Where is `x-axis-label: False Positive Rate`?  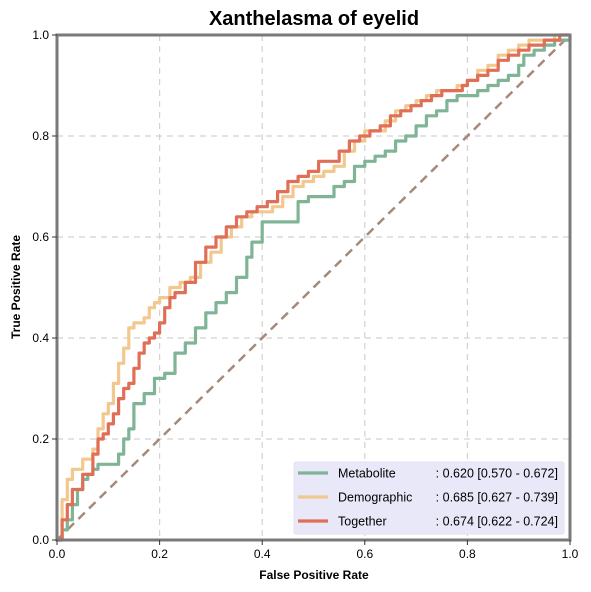 x-axis-label: False Positive Rate is located at coordinates (314, 575).